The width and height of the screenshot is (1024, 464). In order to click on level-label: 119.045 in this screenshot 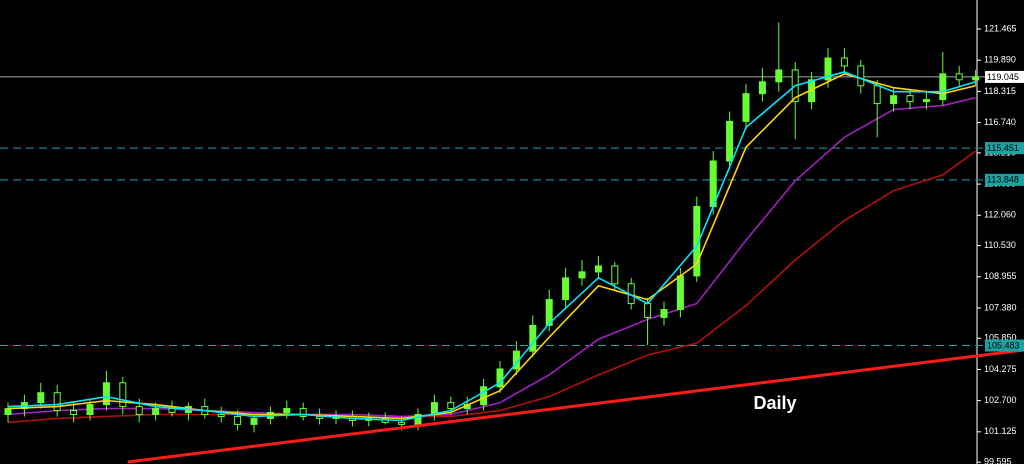, I will do `click(1003, 77)`.